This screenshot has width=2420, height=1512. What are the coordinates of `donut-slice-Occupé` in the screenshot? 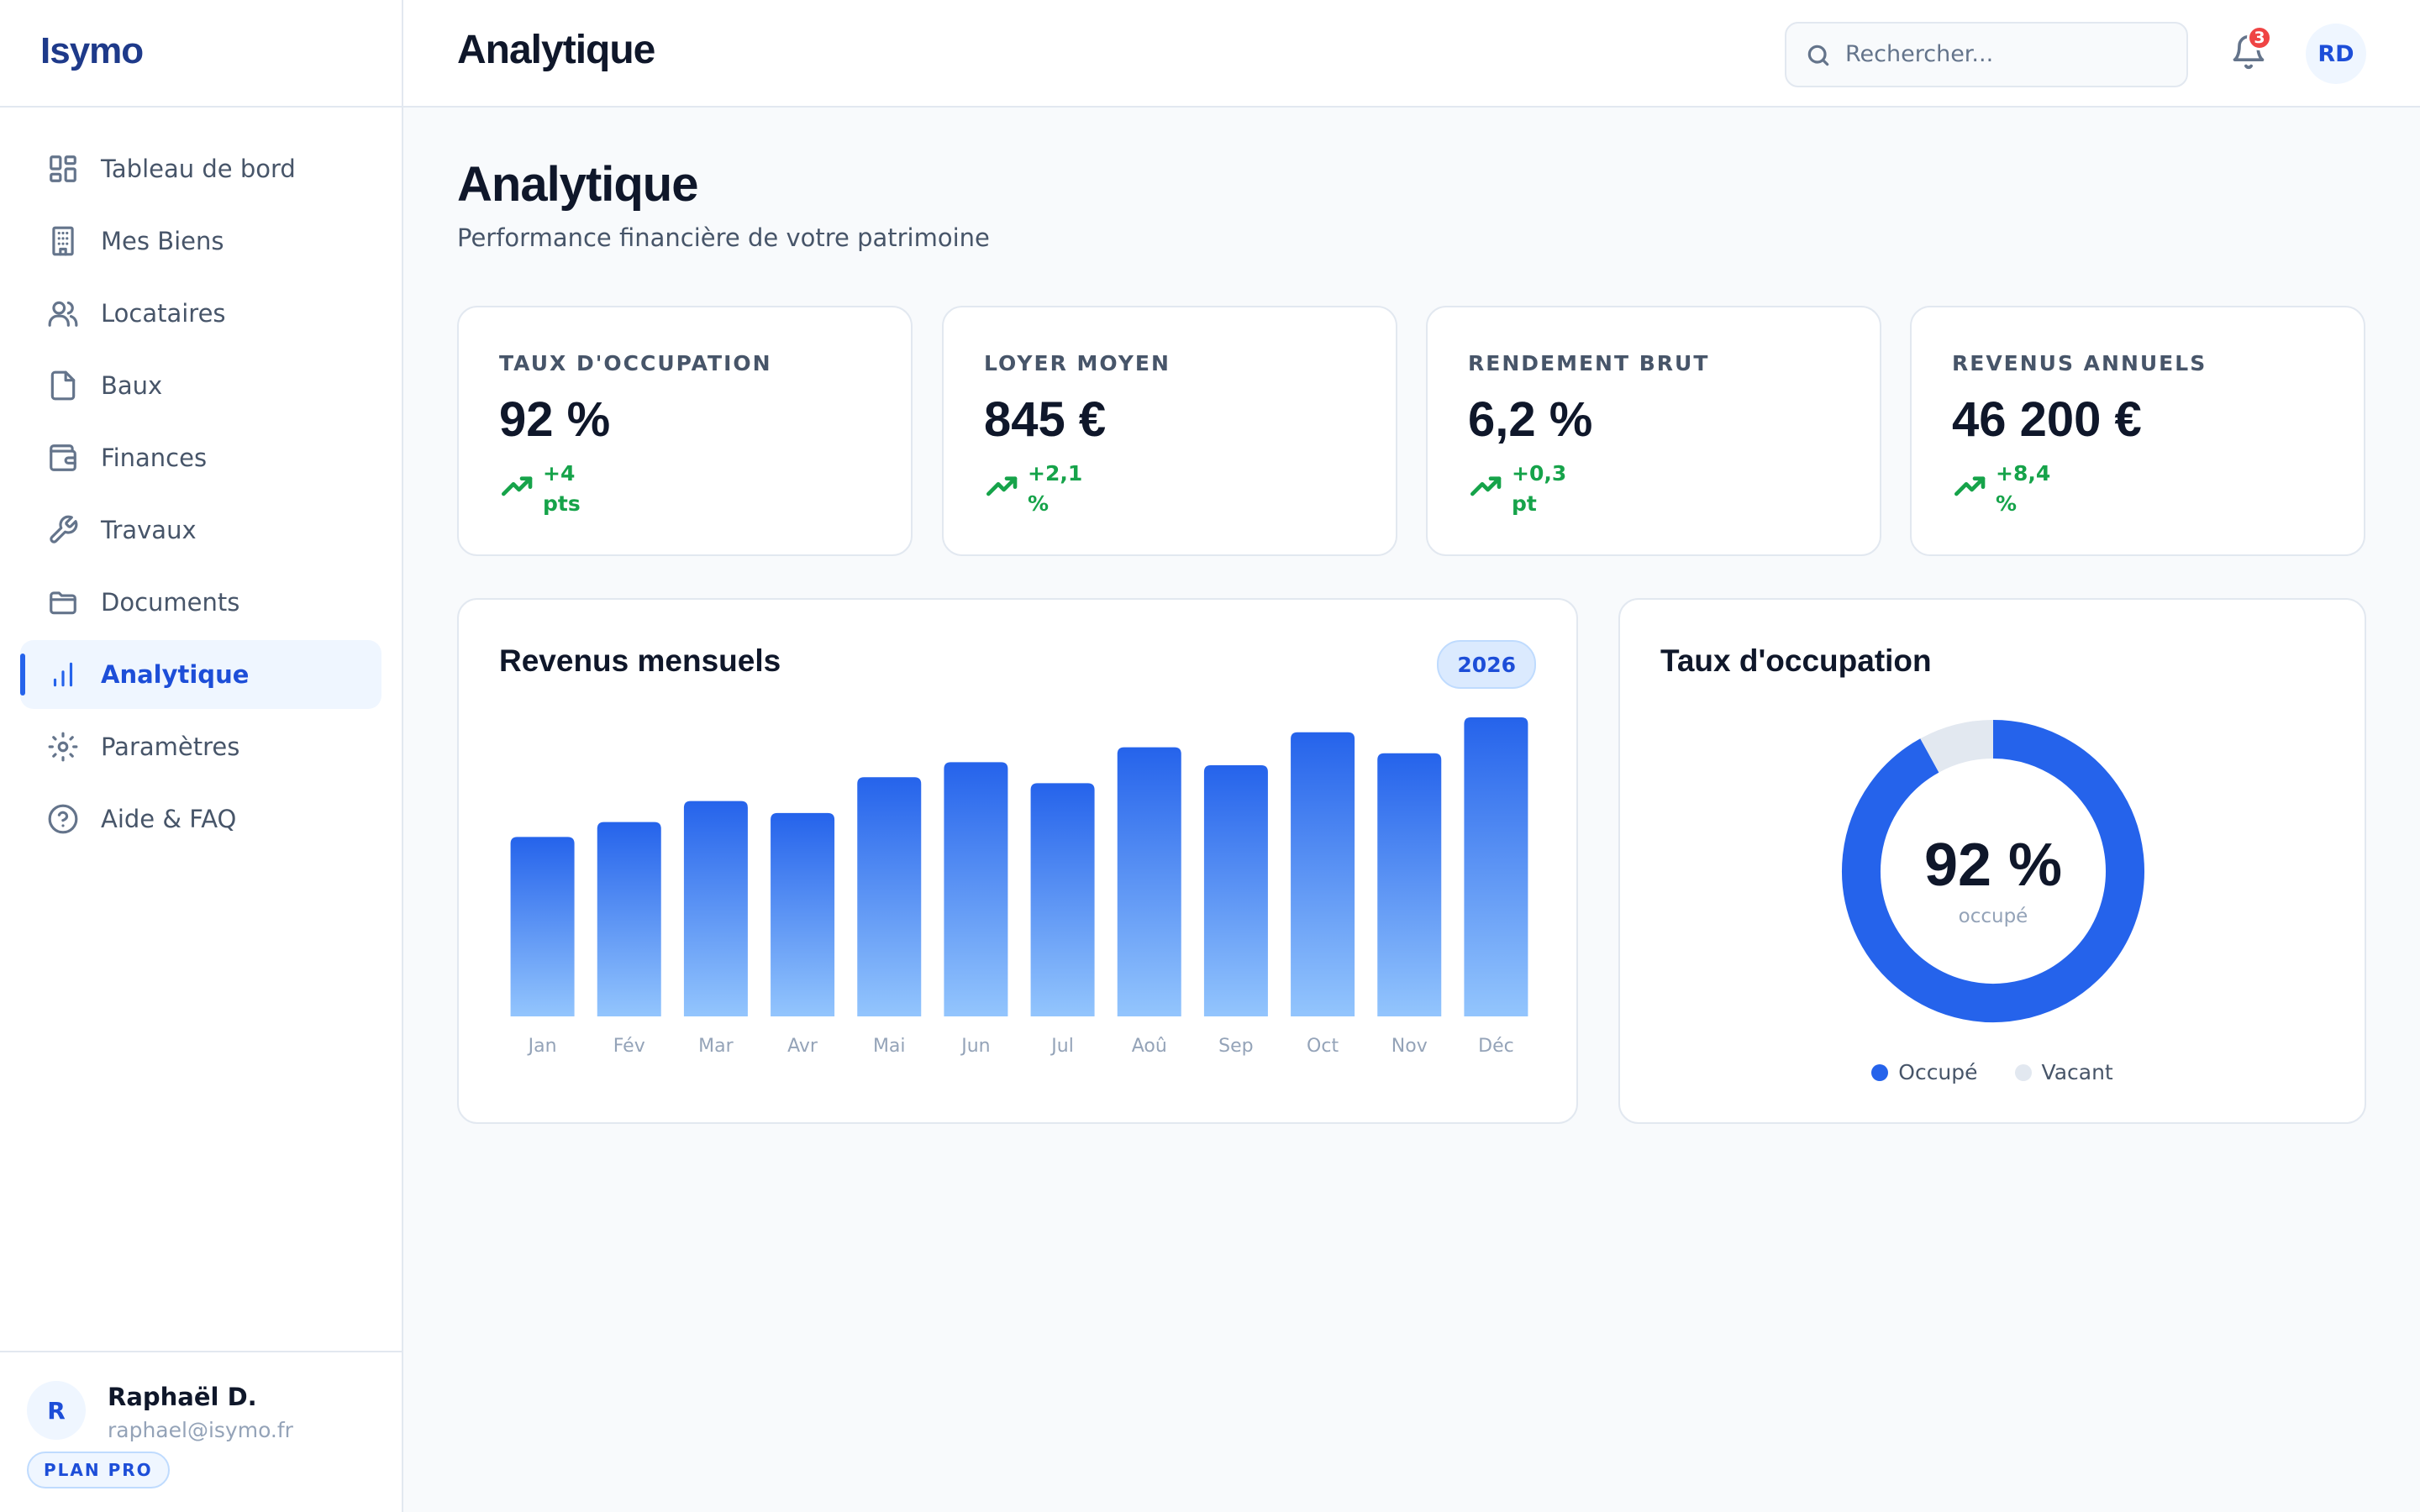 It's located at (1993, 871).